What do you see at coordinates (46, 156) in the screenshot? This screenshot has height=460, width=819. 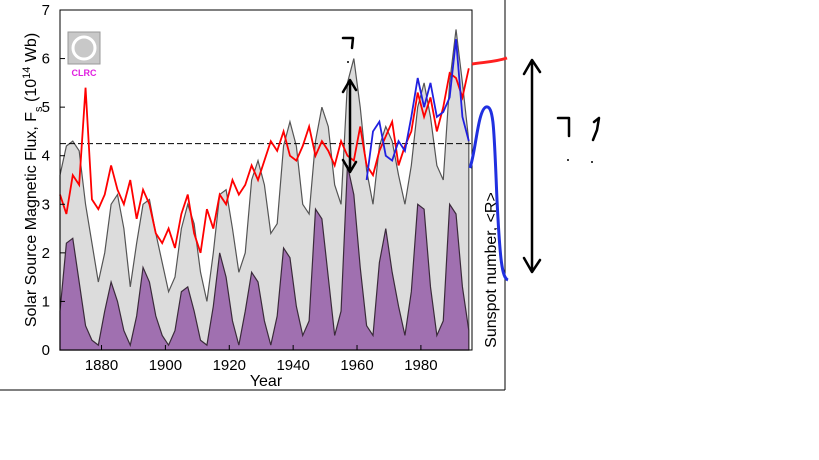 I see `y-tick-label: 4` at bounding box center [46, 156].